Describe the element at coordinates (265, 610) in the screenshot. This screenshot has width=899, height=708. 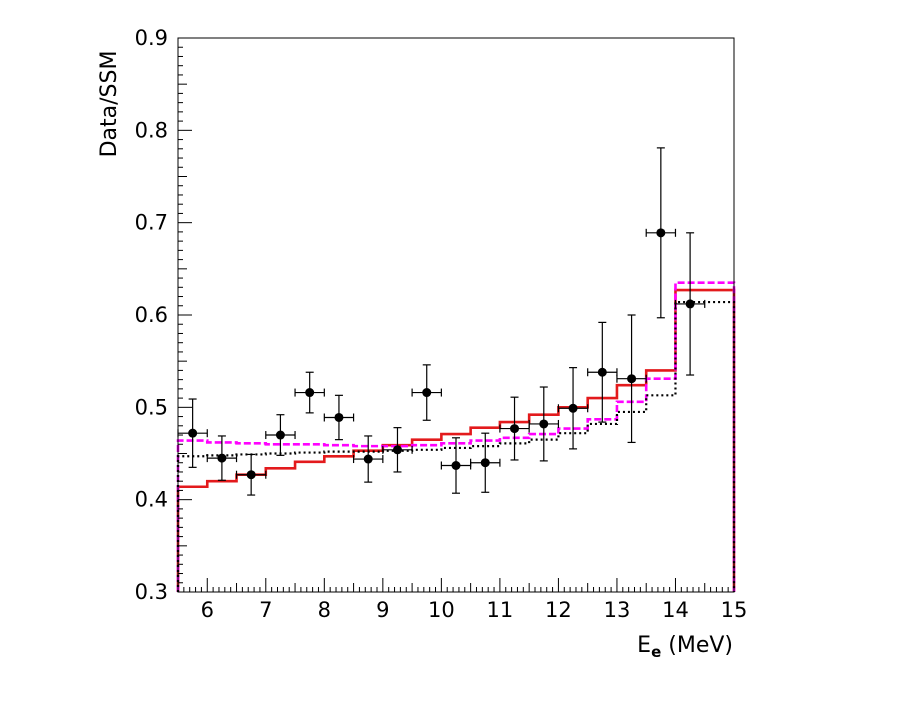
I see `x-tick-label: 7` at that location.